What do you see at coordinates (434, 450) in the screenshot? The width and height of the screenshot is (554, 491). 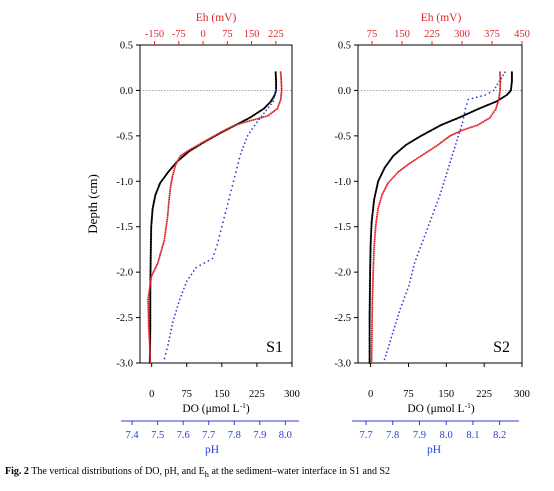 I see `ph-axis-title-s2: pH` at bounding box center [434, 450].